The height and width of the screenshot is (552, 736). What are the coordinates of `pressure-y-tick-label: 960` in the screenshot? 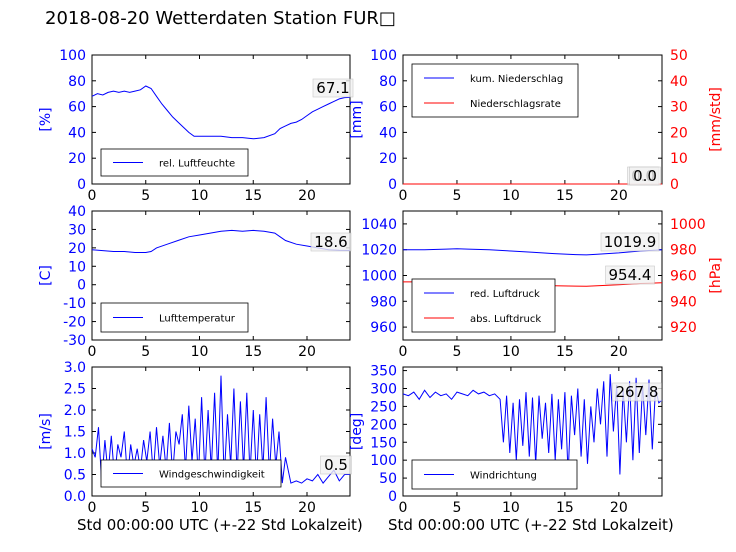 It's located at (383, 328).